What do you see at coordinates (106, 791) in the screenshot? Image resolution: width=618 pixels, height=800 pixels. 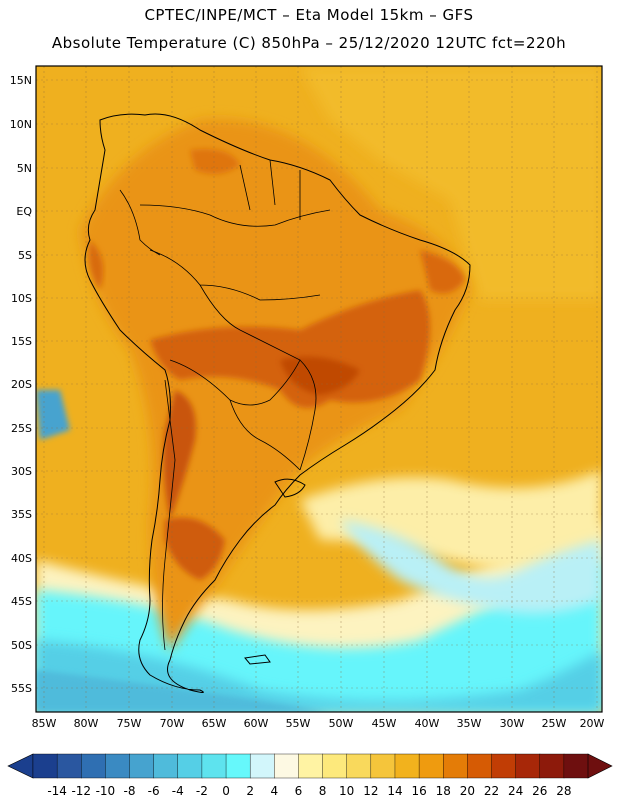 I see `colorbar-label: -10` at bounding box center [106, 791].